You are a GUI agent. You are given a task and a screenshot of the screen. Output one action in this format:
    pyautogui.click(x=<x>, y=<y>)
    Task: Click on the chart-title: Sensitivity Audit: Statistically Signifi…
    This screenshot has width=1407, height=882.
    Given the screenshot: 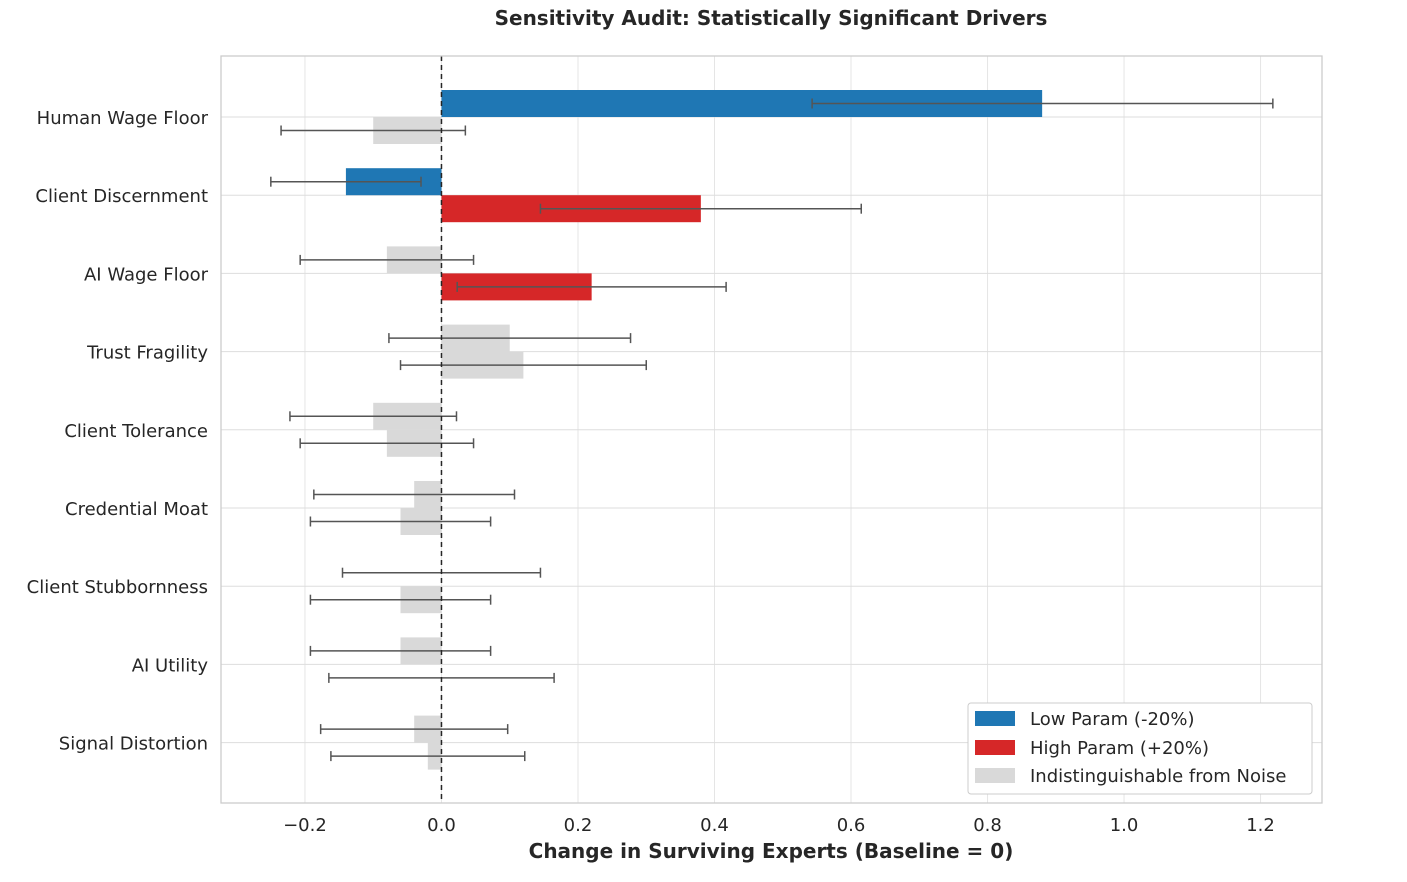 What is the action you would take?
    pyautogui.click(x=771, y=18)
    